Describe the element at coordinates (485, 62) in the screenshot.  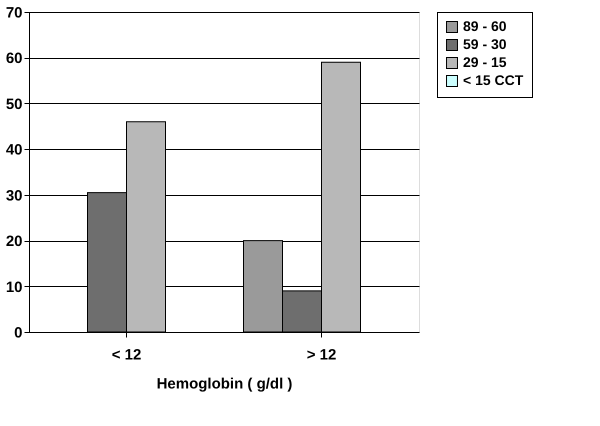
I see `legend-label: 29 - 15` at that location.